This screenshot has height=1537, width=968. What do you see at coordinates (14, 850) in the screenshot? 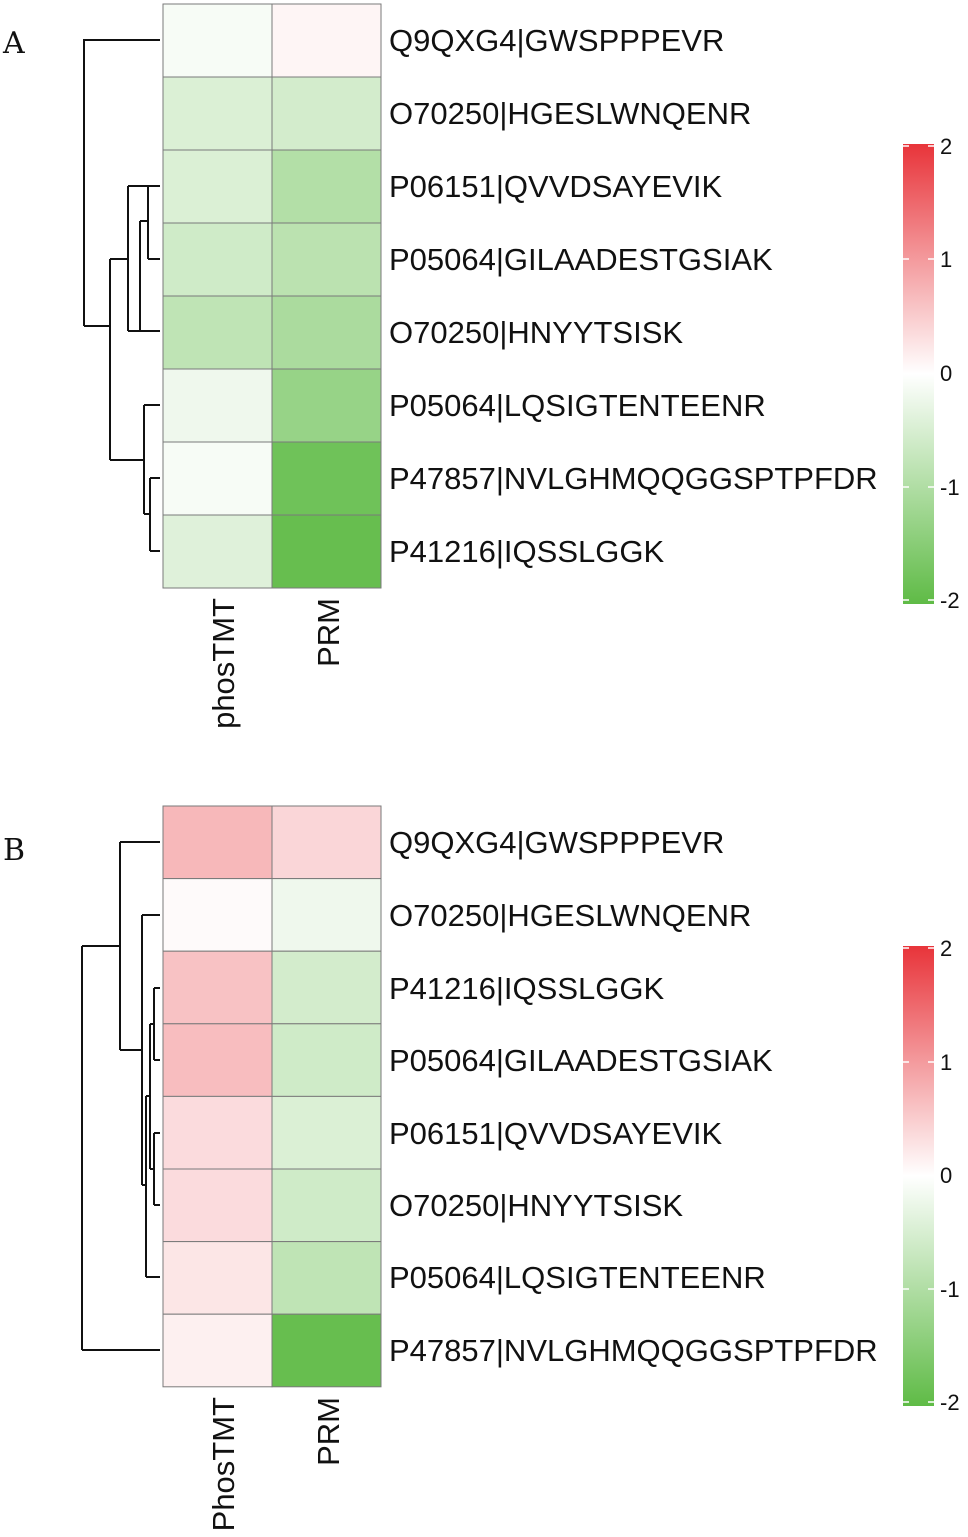
I see `panel-label: B` at bounding box center [14, 850].